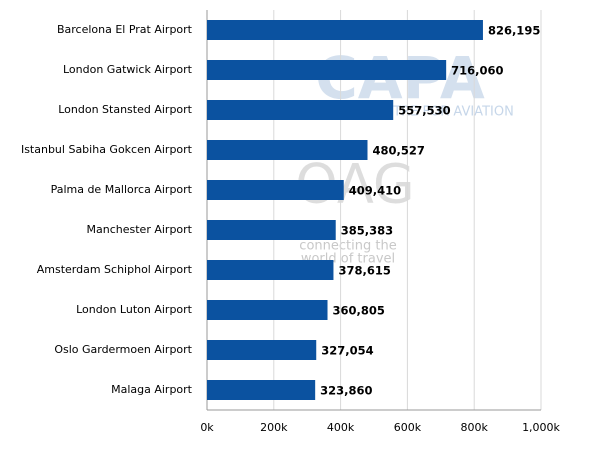 This screenshot has height=450, width=600. I want to click on y-tick-label: London Luton Airport, so click(134, 309).